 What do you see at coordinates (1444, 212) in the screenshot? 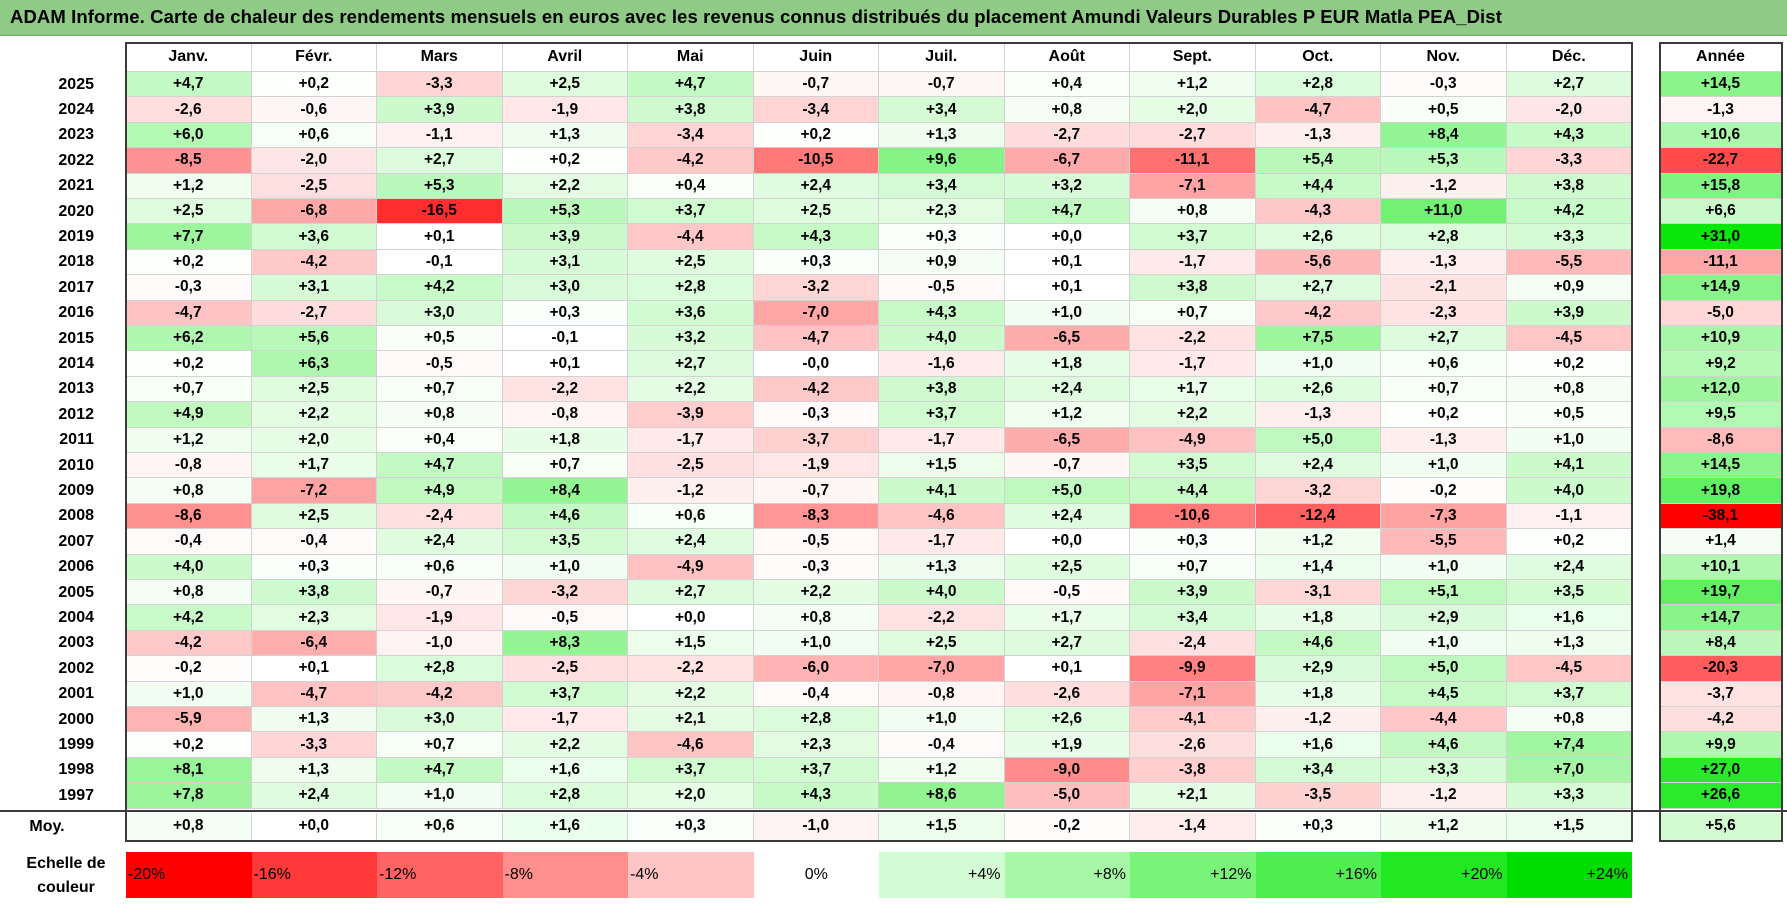
I see `heatmap-cell: +11,0` at bounding box center [1444, 212].